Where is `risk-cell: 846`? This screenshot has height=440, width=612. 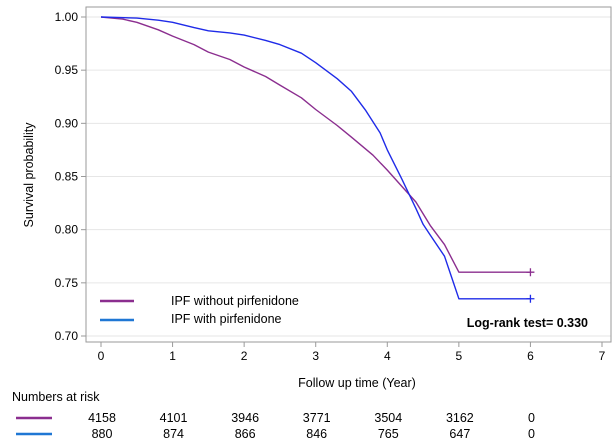 risk-cell: 846 is located at coordinates (316, 433).